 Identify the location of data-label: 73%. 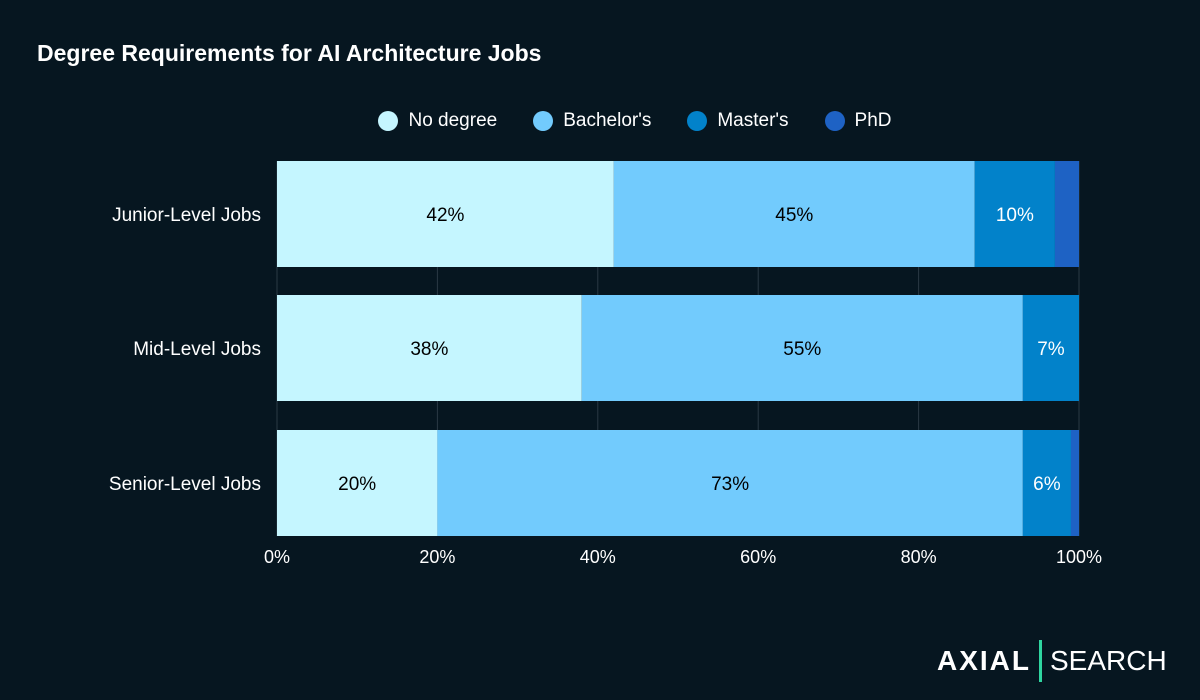
(730, 484).